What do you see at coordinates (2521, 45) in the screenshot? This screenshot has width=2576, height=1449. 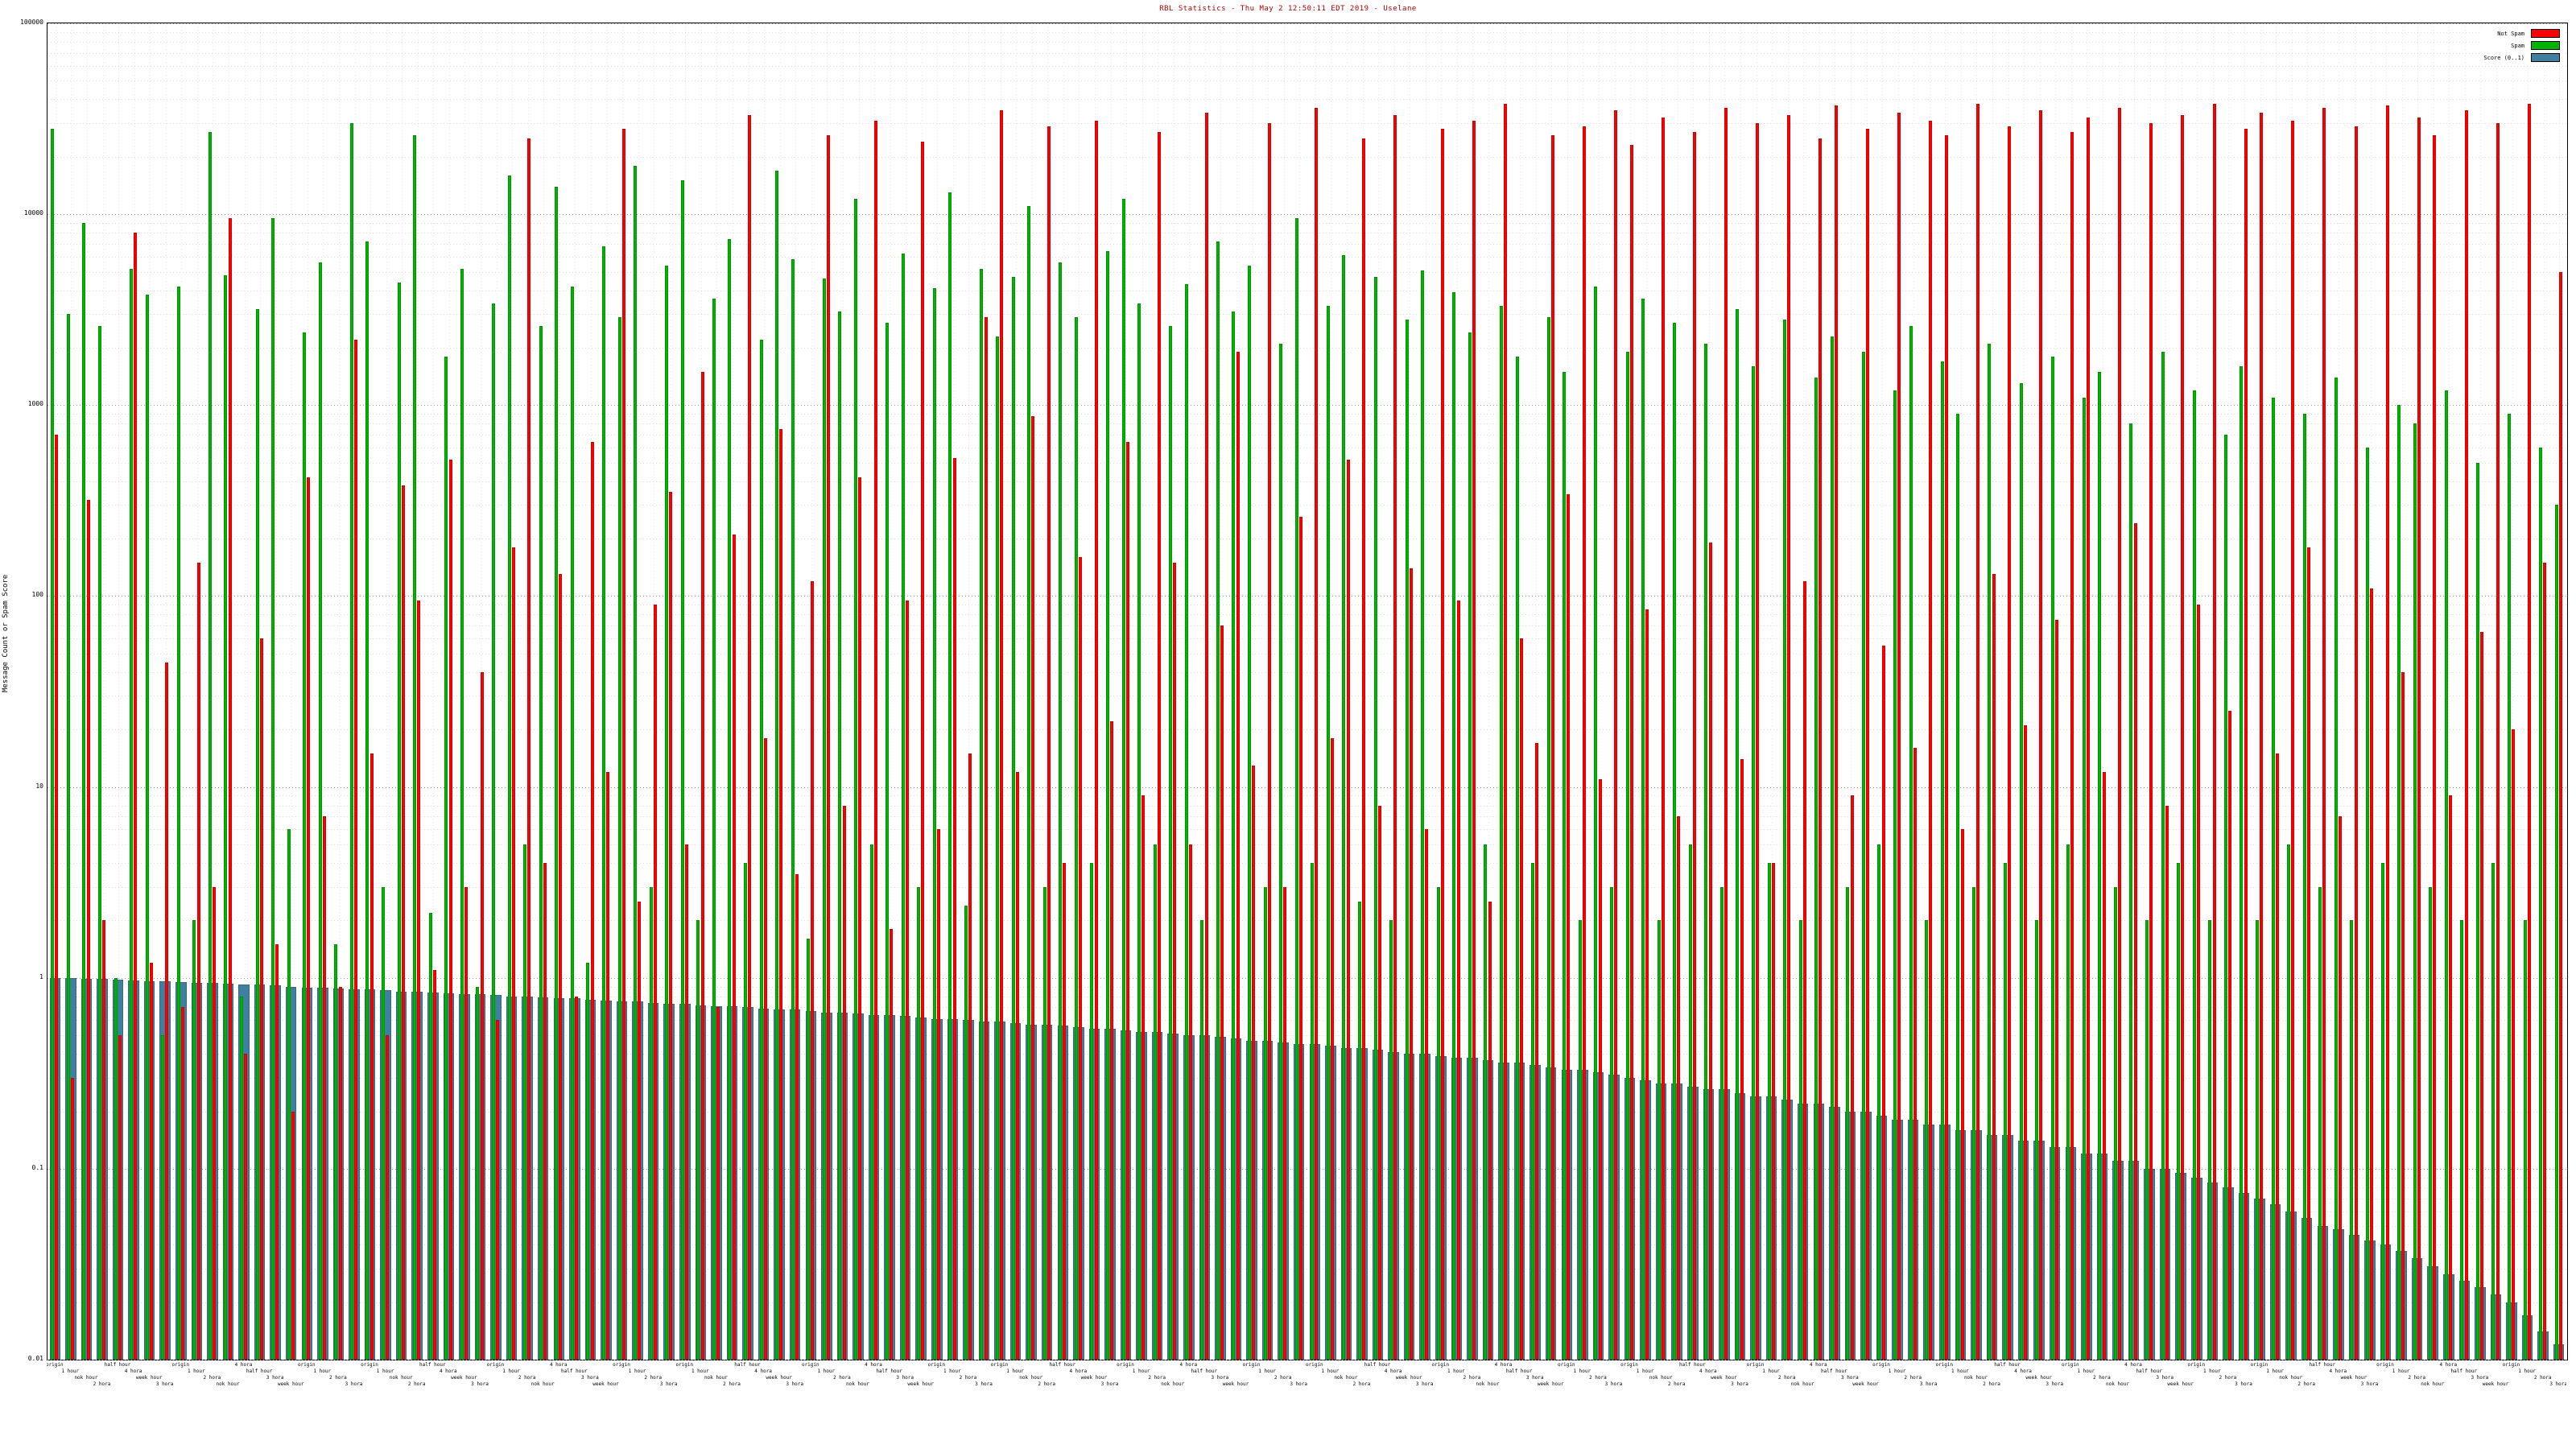 I see `legend: Not Spam Spam Score (0..1)` at bounding box center [2521, 45].